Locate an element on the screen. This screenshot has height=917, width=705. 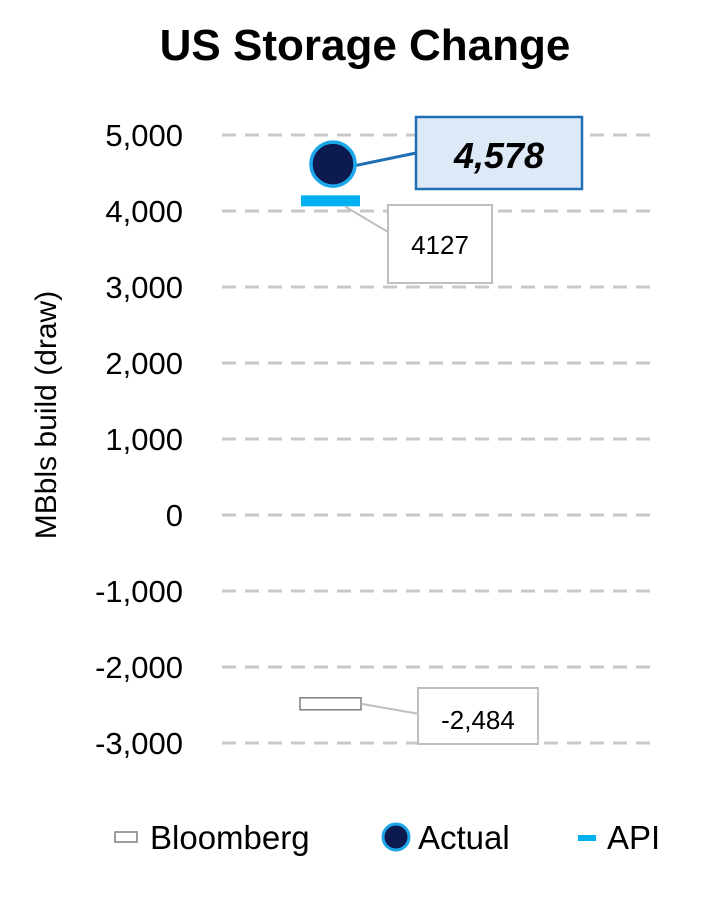
legend: Bloomberg Actual API is located at coordinates (387, 837).